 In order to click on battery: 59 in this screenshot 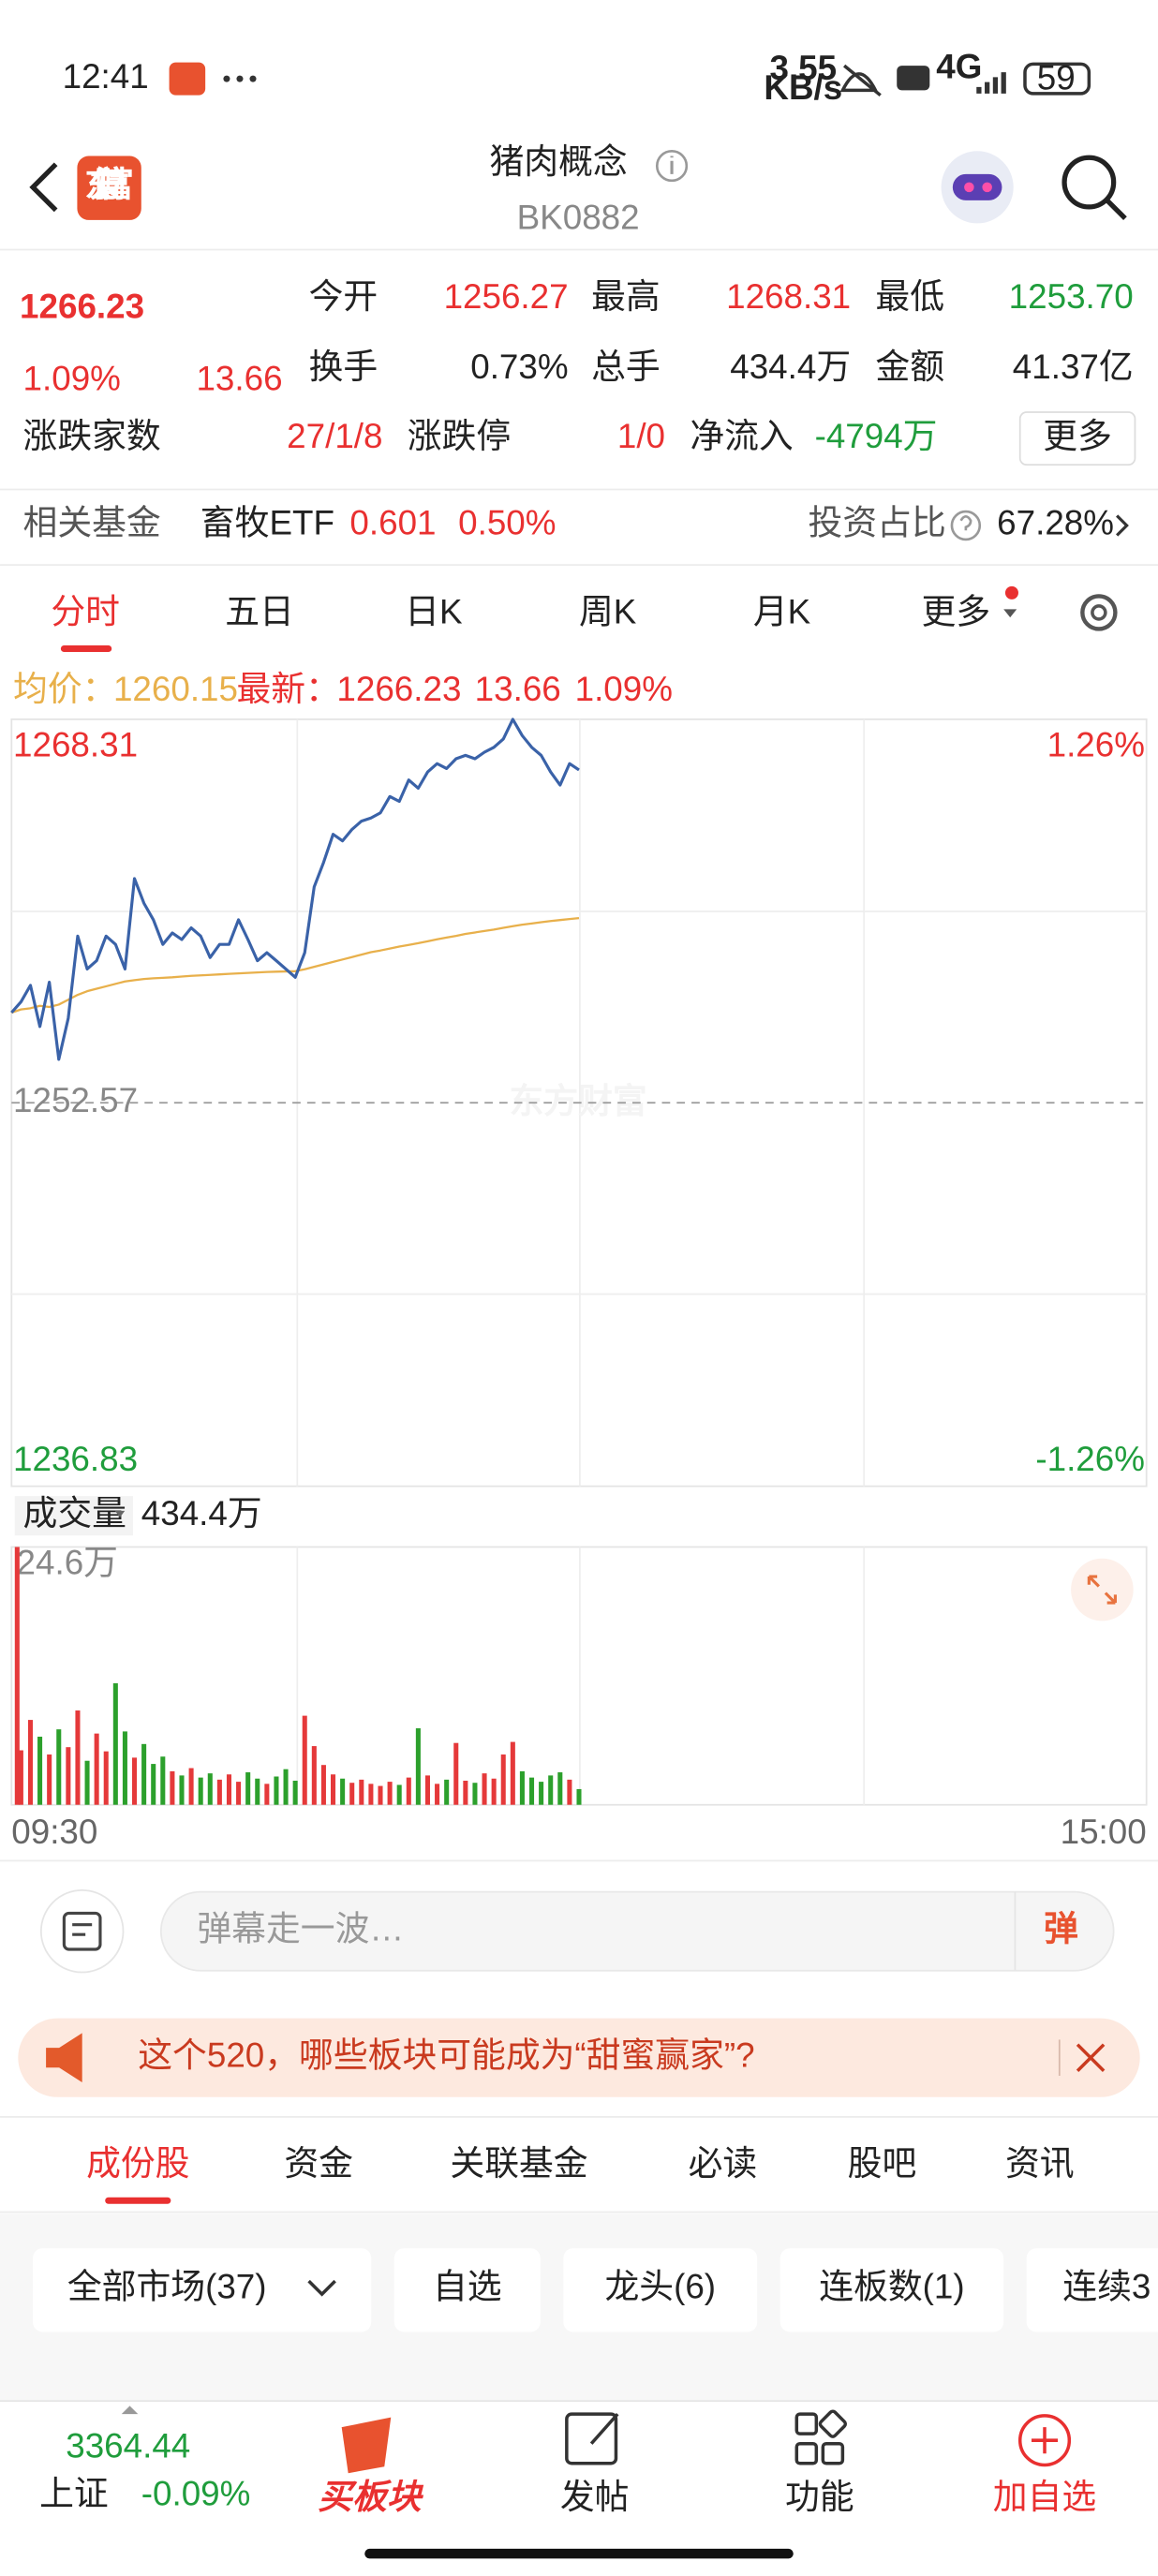, I will do `click(1056, 78)`.